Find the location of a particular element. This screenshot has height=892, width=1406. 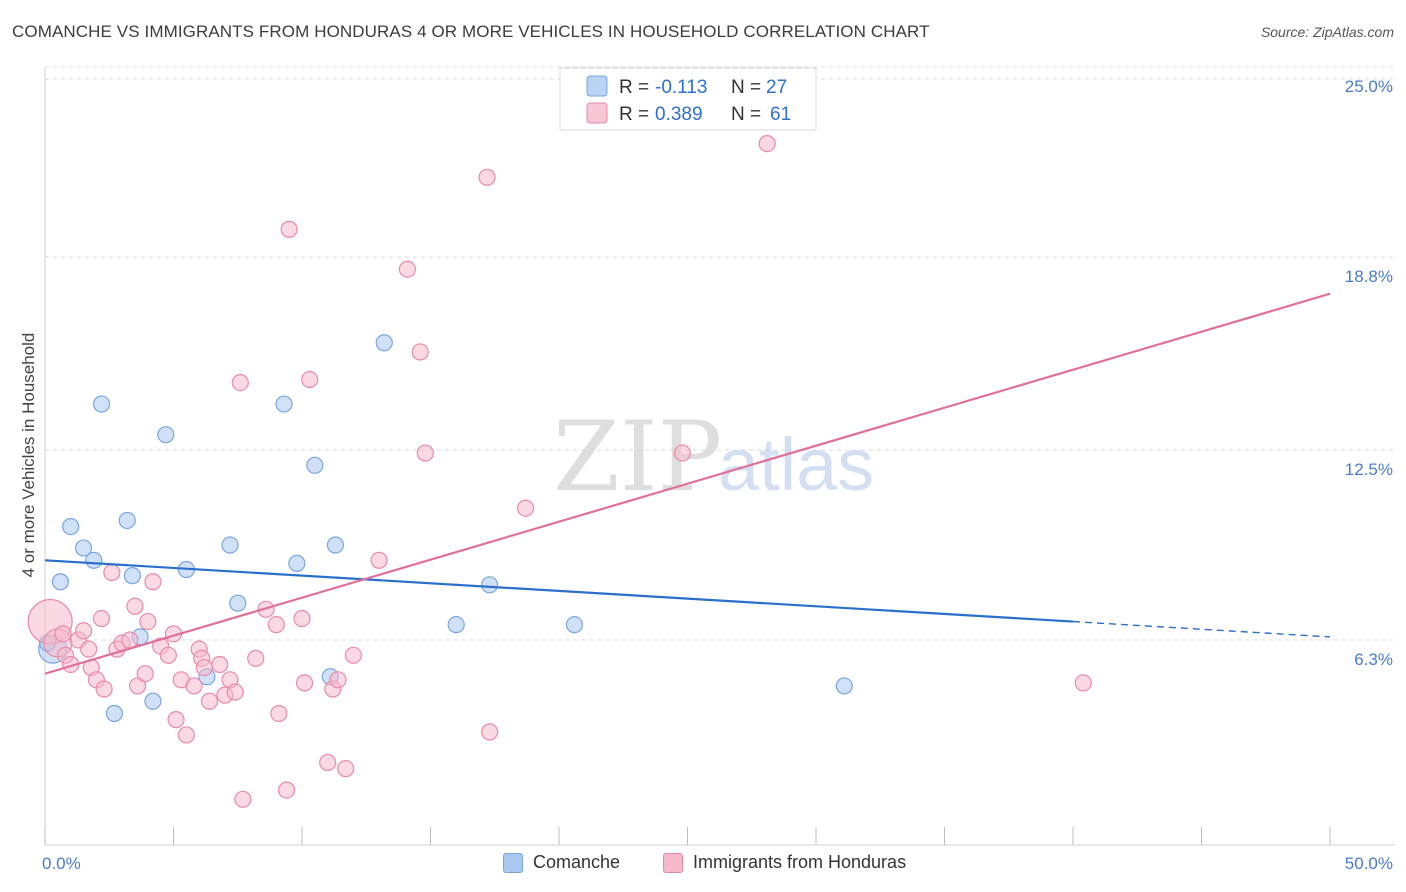

y-tick-label: 25.0% is located at coordinates (1369, 86).